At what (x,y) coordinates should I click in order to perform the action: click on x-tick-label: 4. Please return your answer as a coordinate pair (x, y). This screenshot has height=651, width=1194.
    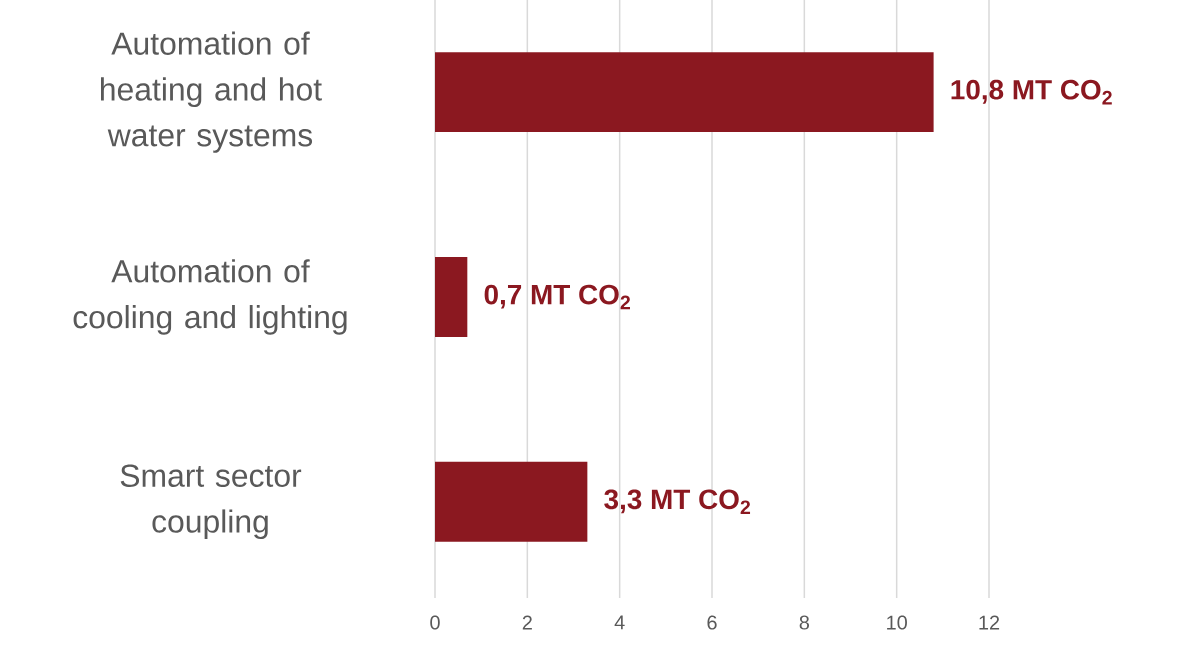
    Looking at the image, I should click on (619, 622).